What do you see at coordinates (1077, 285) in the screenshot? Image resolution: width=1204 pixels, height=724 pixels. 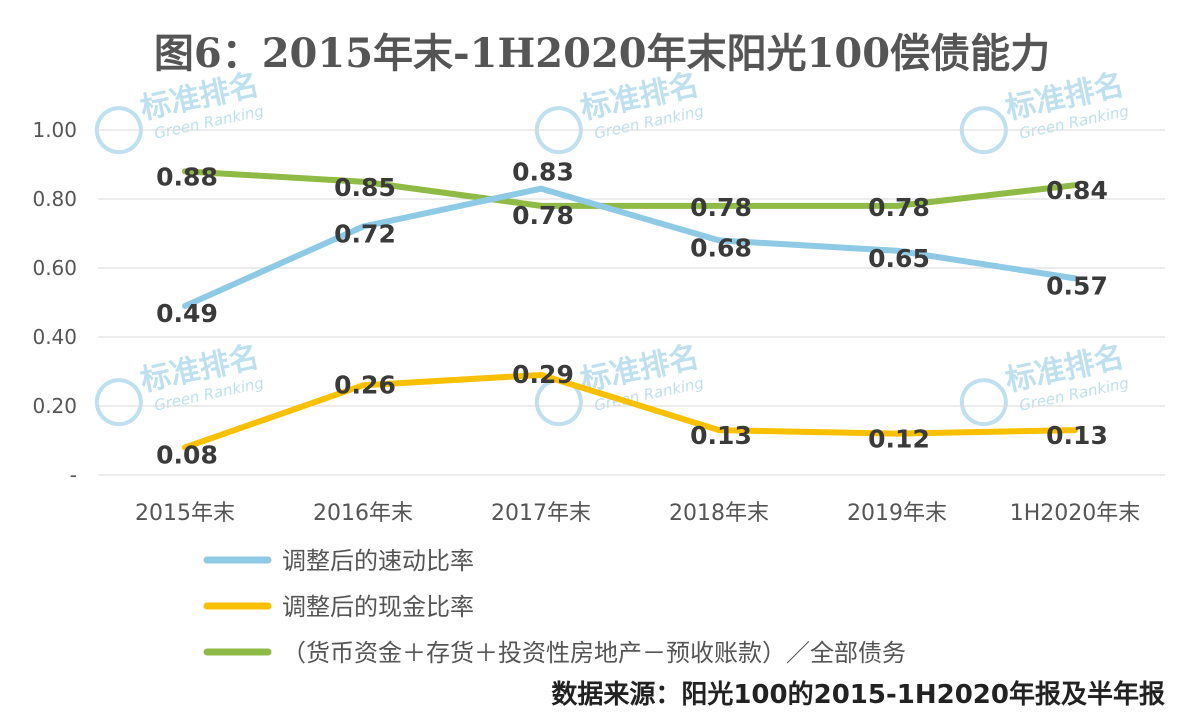 I see `data-label: 0.57` at bounding box center [1077, 285].